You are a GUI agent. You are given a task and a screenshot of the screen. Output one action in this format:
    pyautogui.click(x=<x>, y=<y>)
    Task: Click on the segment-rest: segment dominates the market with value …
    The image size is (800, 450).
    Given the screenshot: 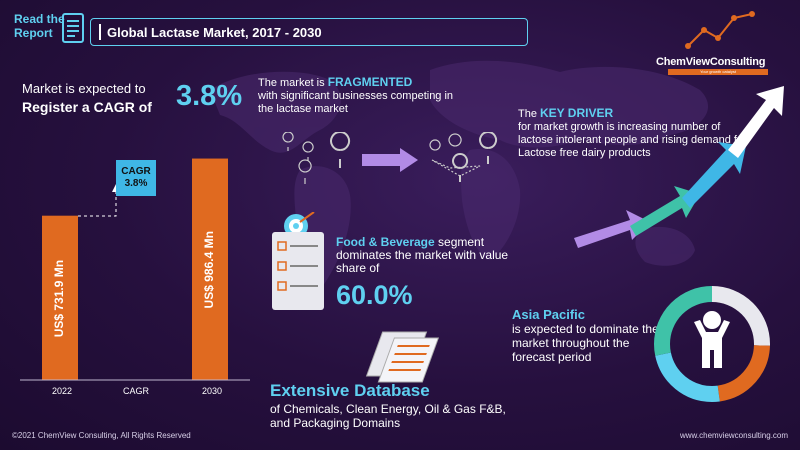 What is the action you would take?
    pyautogui.click(x=422, y=255)
    